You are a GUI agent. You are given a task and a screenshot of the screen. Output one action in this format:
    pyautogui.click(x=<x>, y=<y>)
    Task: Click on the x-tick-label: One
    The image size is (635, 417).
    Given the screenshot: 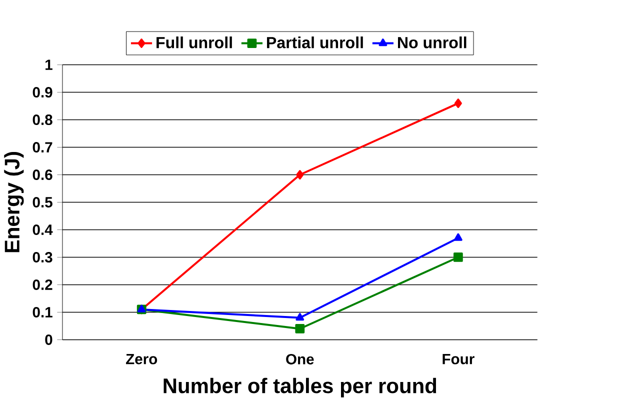 What is the action you would take?
    pyautogui.click(x=300, y=359)
    